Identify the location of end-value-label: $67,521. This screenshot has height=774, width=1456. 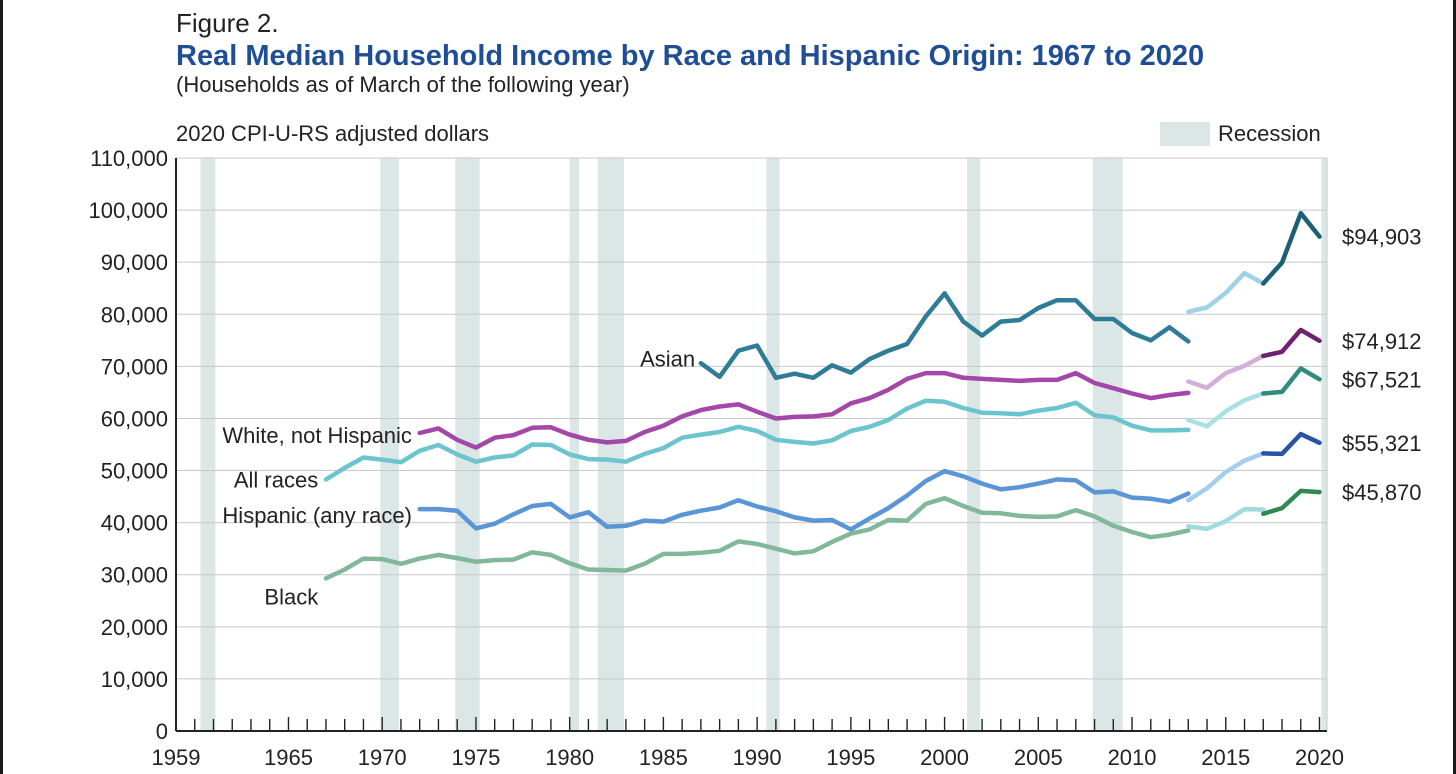
(1382, 379).